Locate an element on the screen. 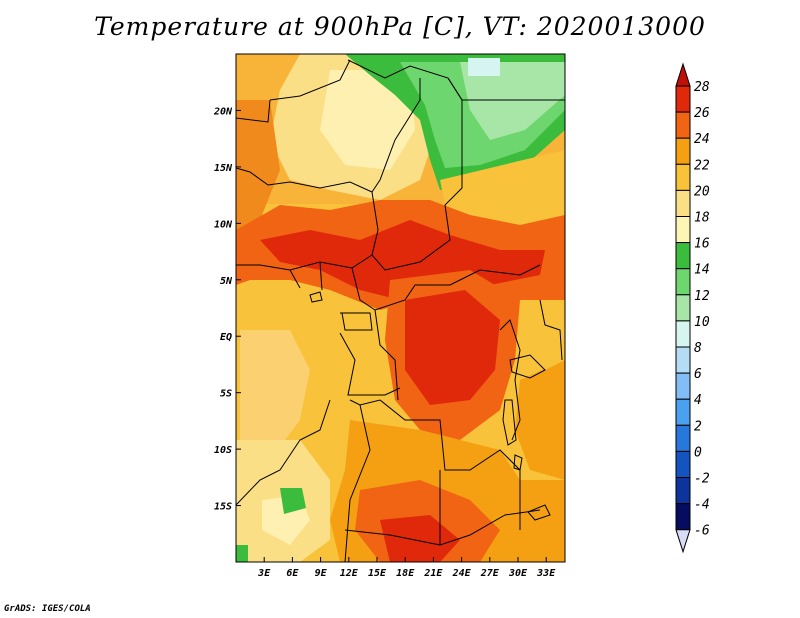 The image size is (800, 618). y-tick-label: 15N is located at coordinates (223, 168).